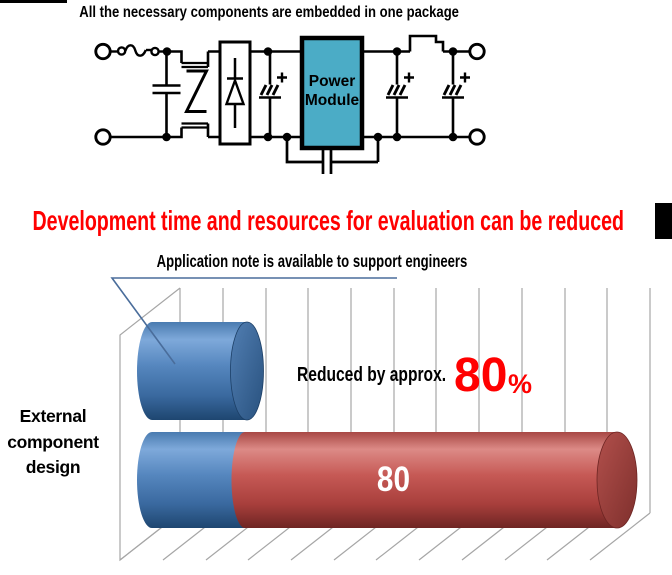 The image size is (672, 575). I want to click on category-label-line: component, so click(53, 441).